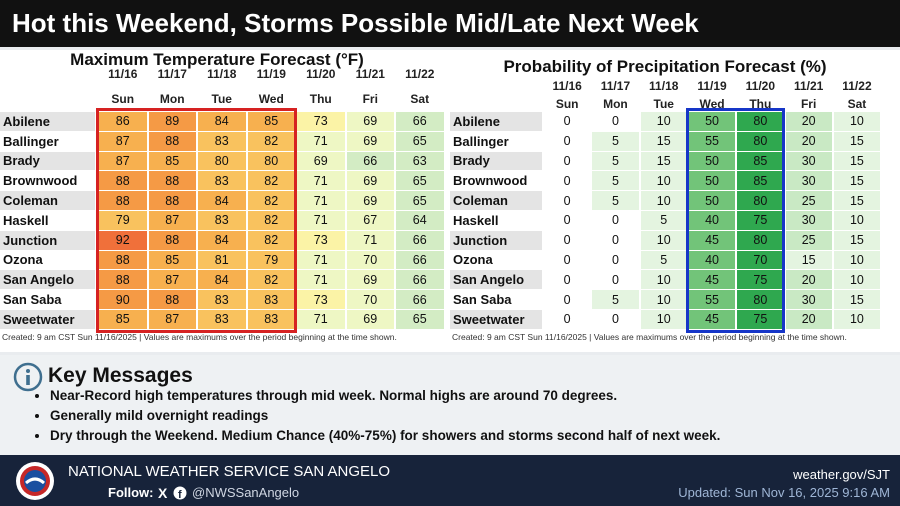 The image size is (900, 506). I want to click on row-name: San Angelo, so click(496, 280).